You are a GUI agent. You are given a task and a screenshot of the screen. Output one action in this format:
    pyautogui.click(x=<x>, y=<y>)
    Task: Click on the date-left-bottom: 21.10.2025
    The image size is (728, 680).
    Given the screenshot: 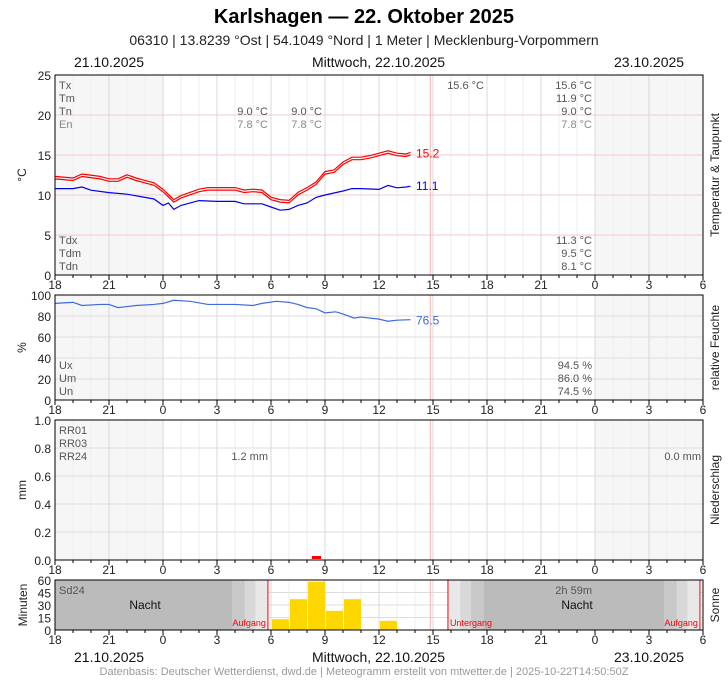 What is the action you would take?
    pyautogui.click(x=109, y=657)
    